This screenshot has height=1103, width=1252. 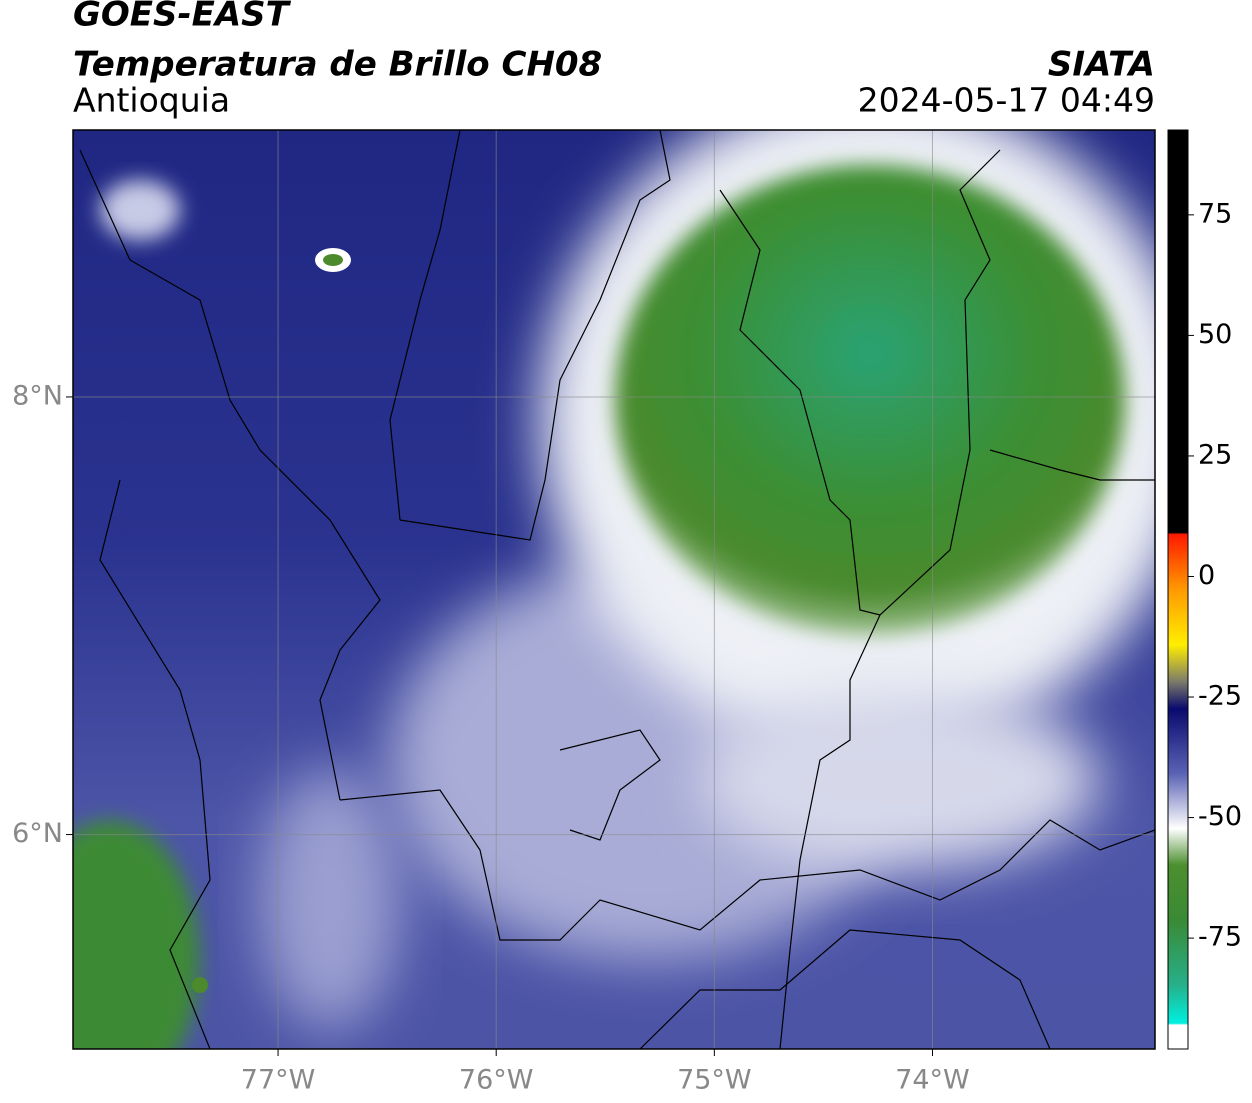 What do you see at coordinates (182, 17) in the screenshot?
I see `title: GOES-EAST` at bounding box center [182, 17].